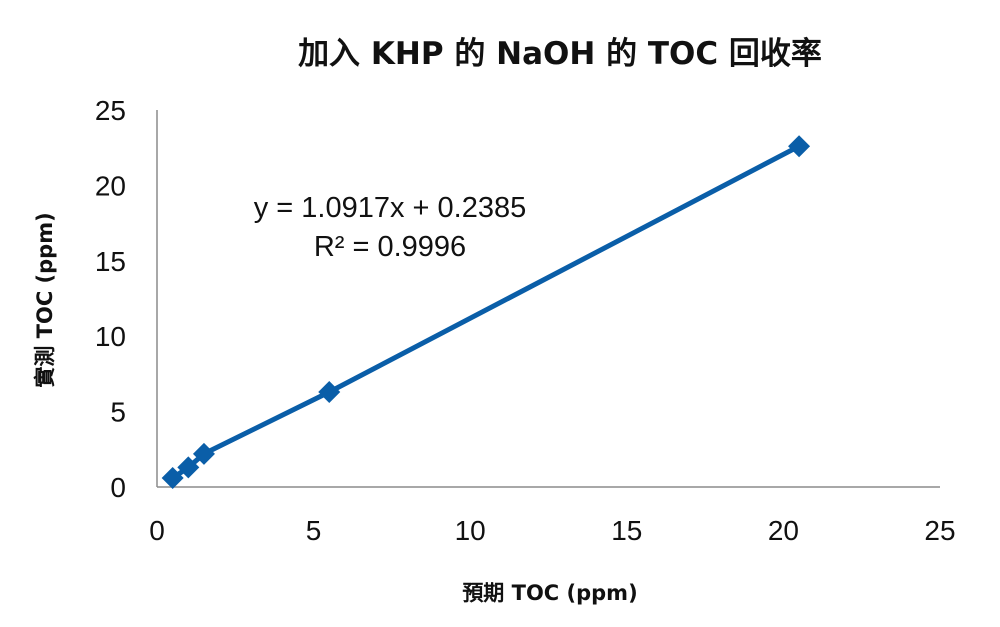 Image resolution: width=1000 pixels, height=627 pixels. Describe the element at coordinates (549, 593) in the screenshot. I see `x-axis-title: 預期 TOC (ppm)` at that location.